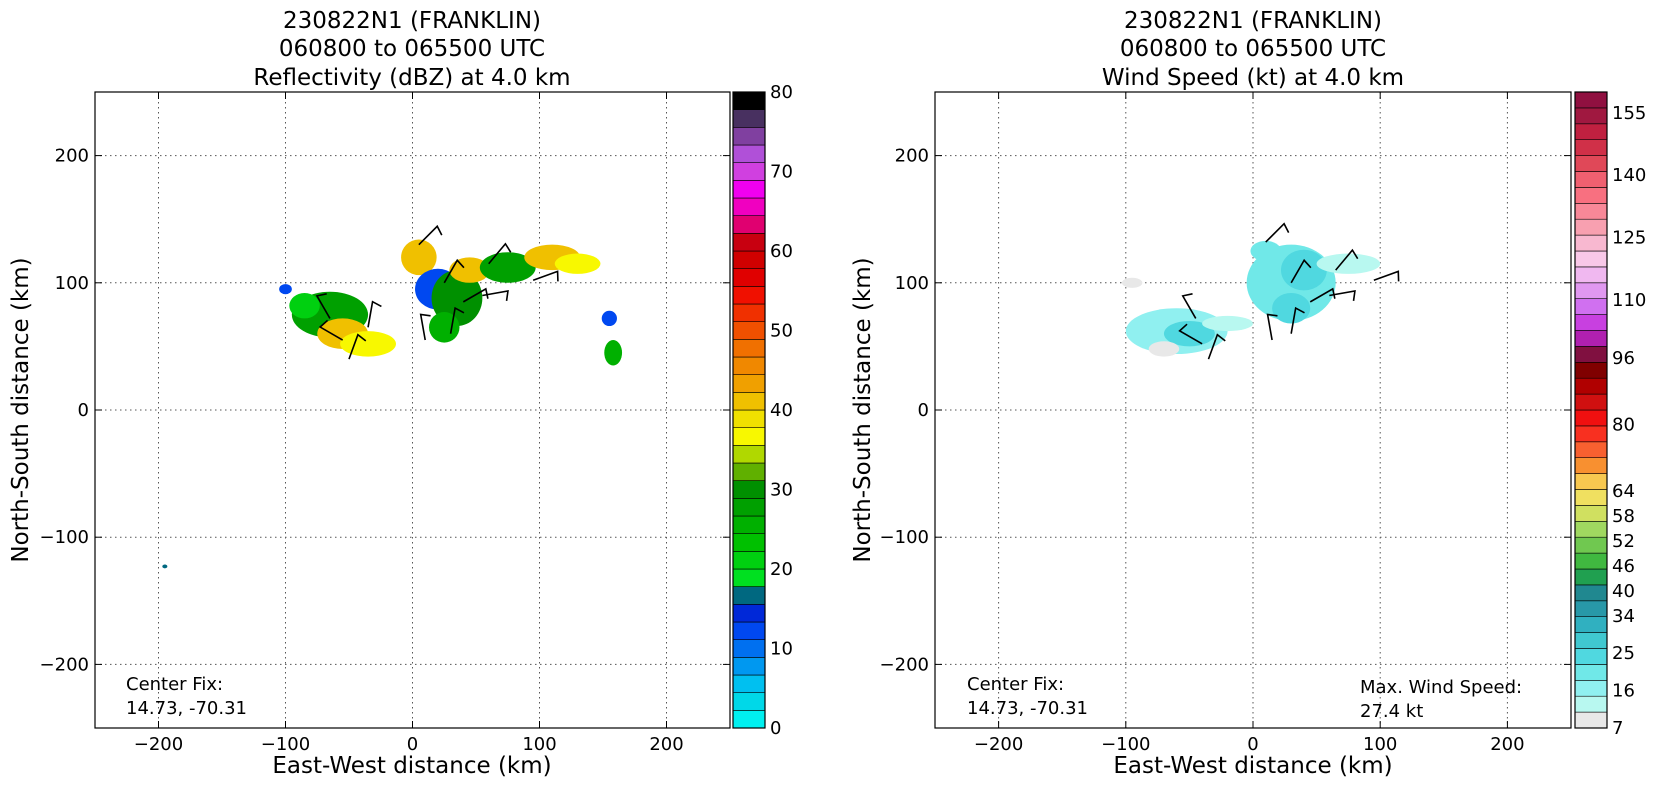 This screenshot has width=1655, height=787. Describe the element at coordinates (1015, 684) in the screenshot. I see `panel2-center-fix-label: Center Fix:` at that location.